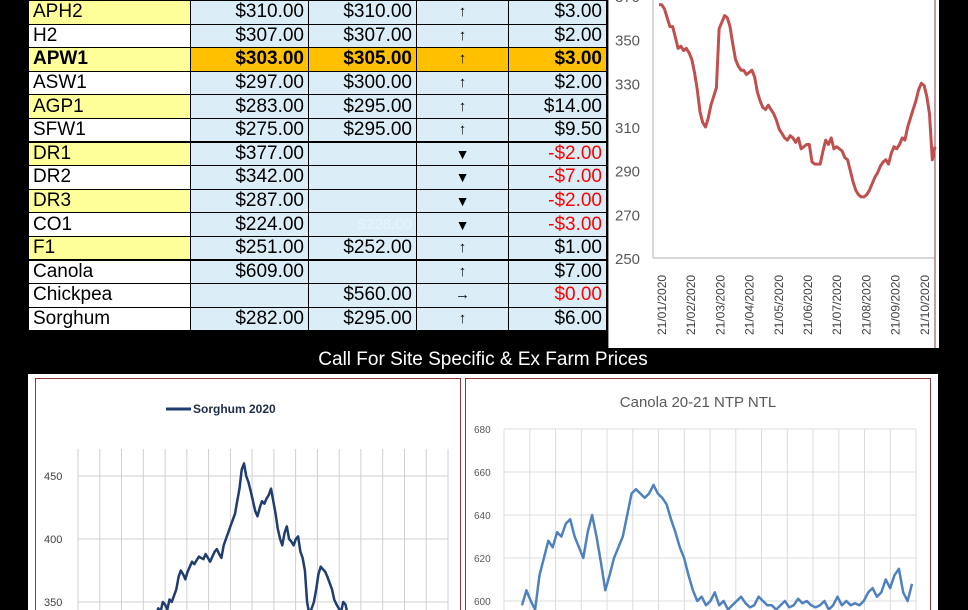  What do you see at coordinates (249, 36) in the screenshot?
I see `price-cell: $307.00` at bounding box center [249, 36].